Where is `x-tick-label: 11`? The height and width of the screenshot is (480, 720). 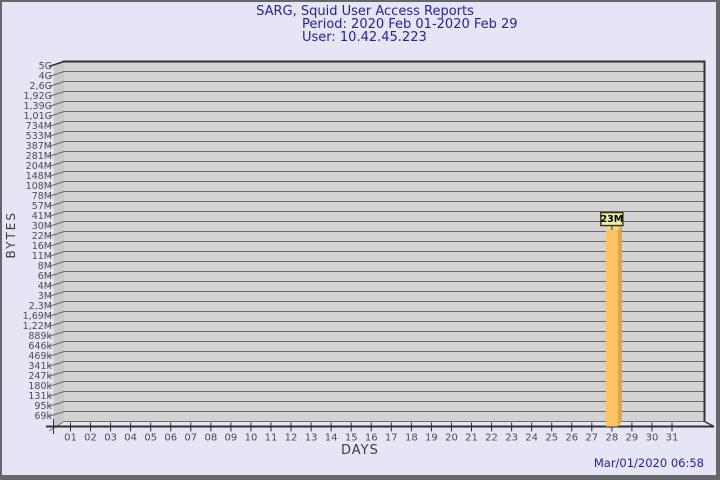 x-tick-label: 11 is located at coordinates (271, 438).